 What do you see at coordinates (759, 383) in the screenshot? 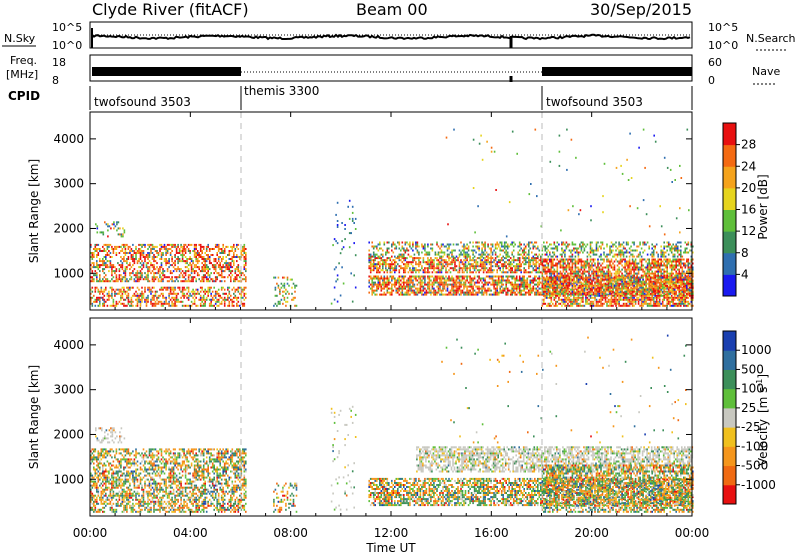
I see `velocity-cbar-unit-exp: -1` at bounding box center [759, 383].